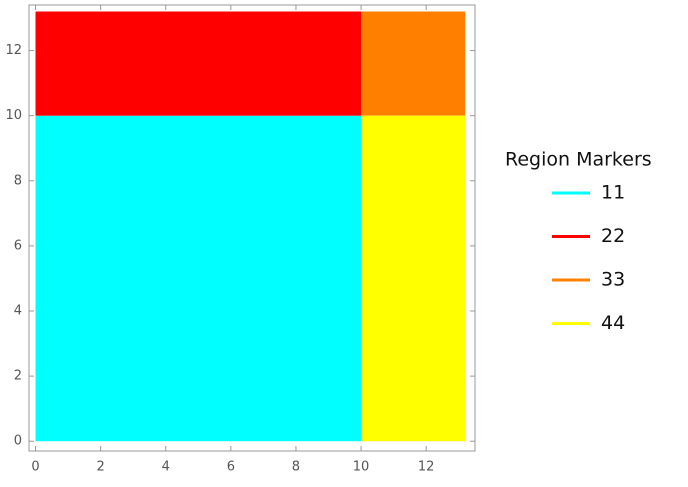 This screenshot has width=688, height=487. What do you see at coordinates (613, 236) in the screenshot?
I see `legend-label: 22` at bounding box center [613, 236].